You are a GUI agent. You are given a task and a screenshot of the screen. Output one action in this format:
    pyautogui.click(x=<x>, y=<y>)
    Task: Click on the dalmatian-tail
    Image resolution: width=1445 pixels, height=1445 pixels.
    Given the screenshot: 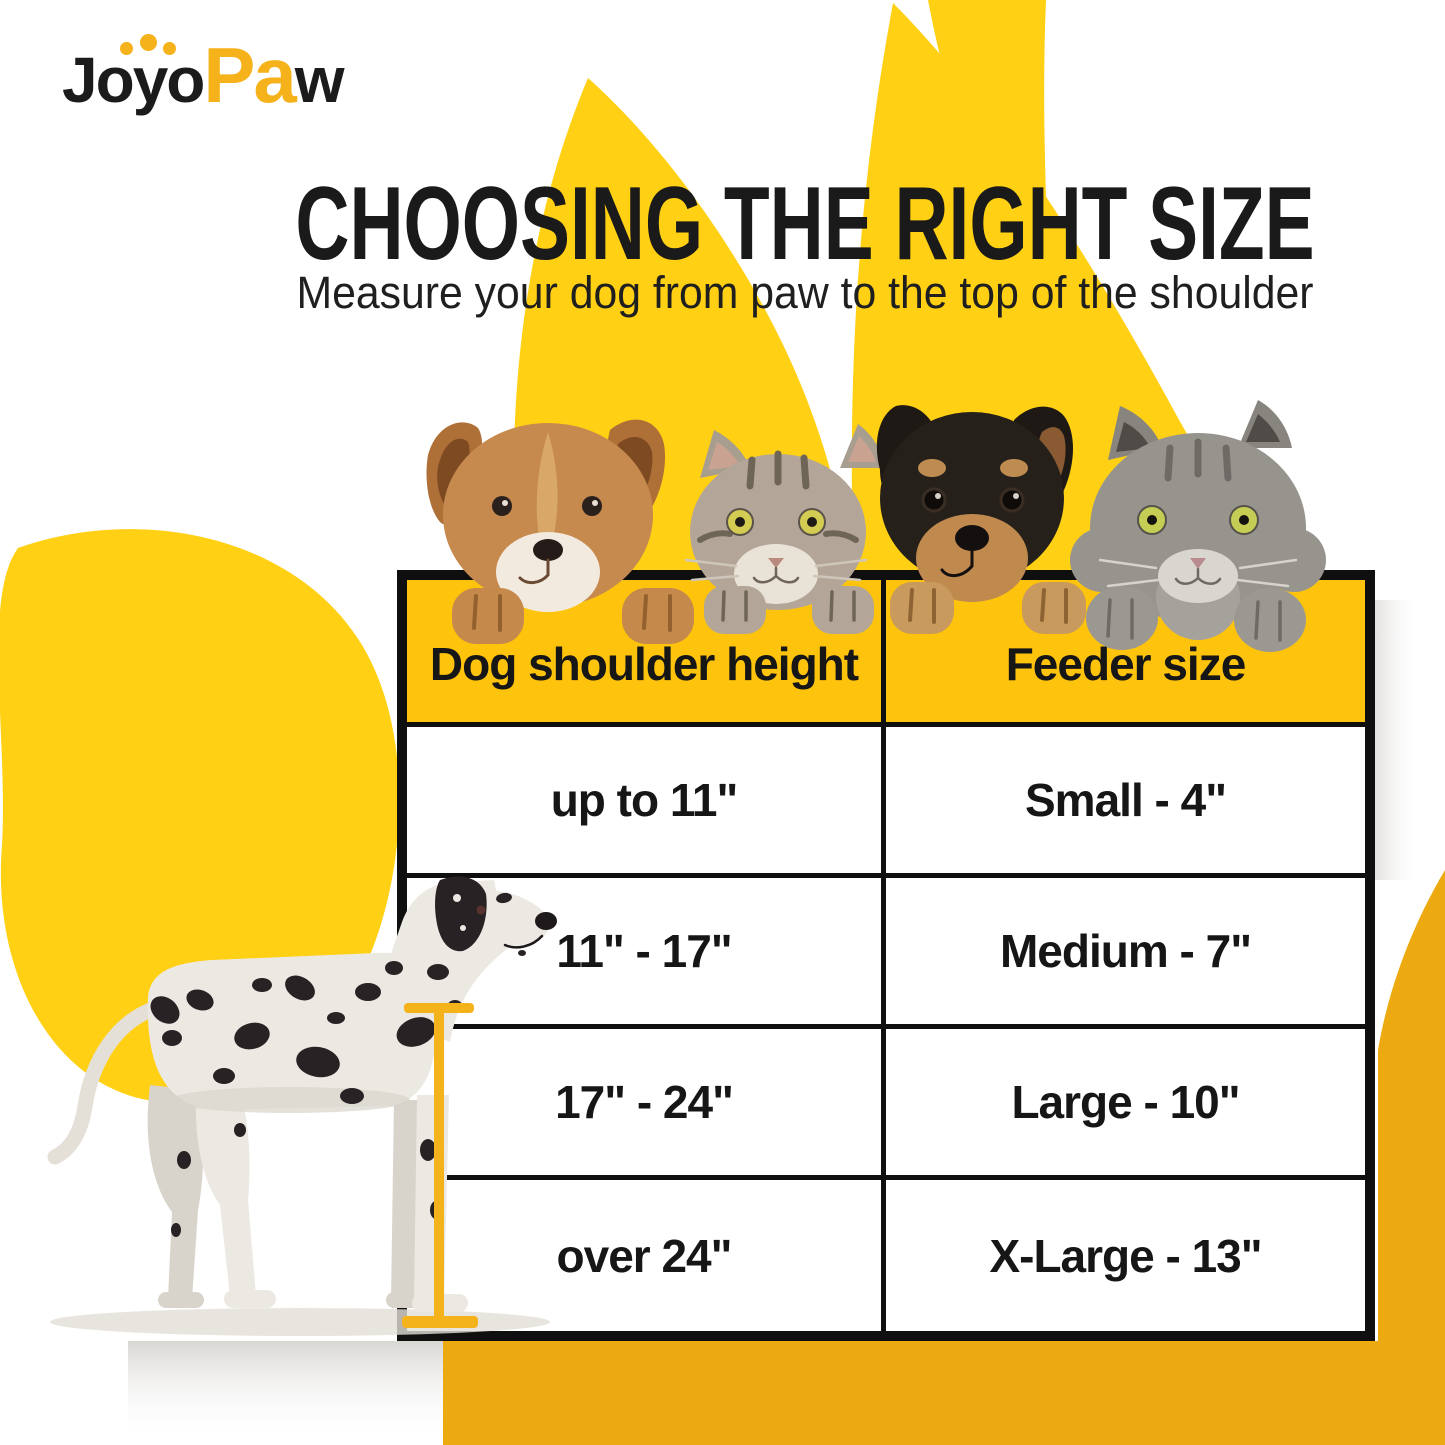 What is the action you would take?
    pyautogui.click(x=105, y=1082)
    